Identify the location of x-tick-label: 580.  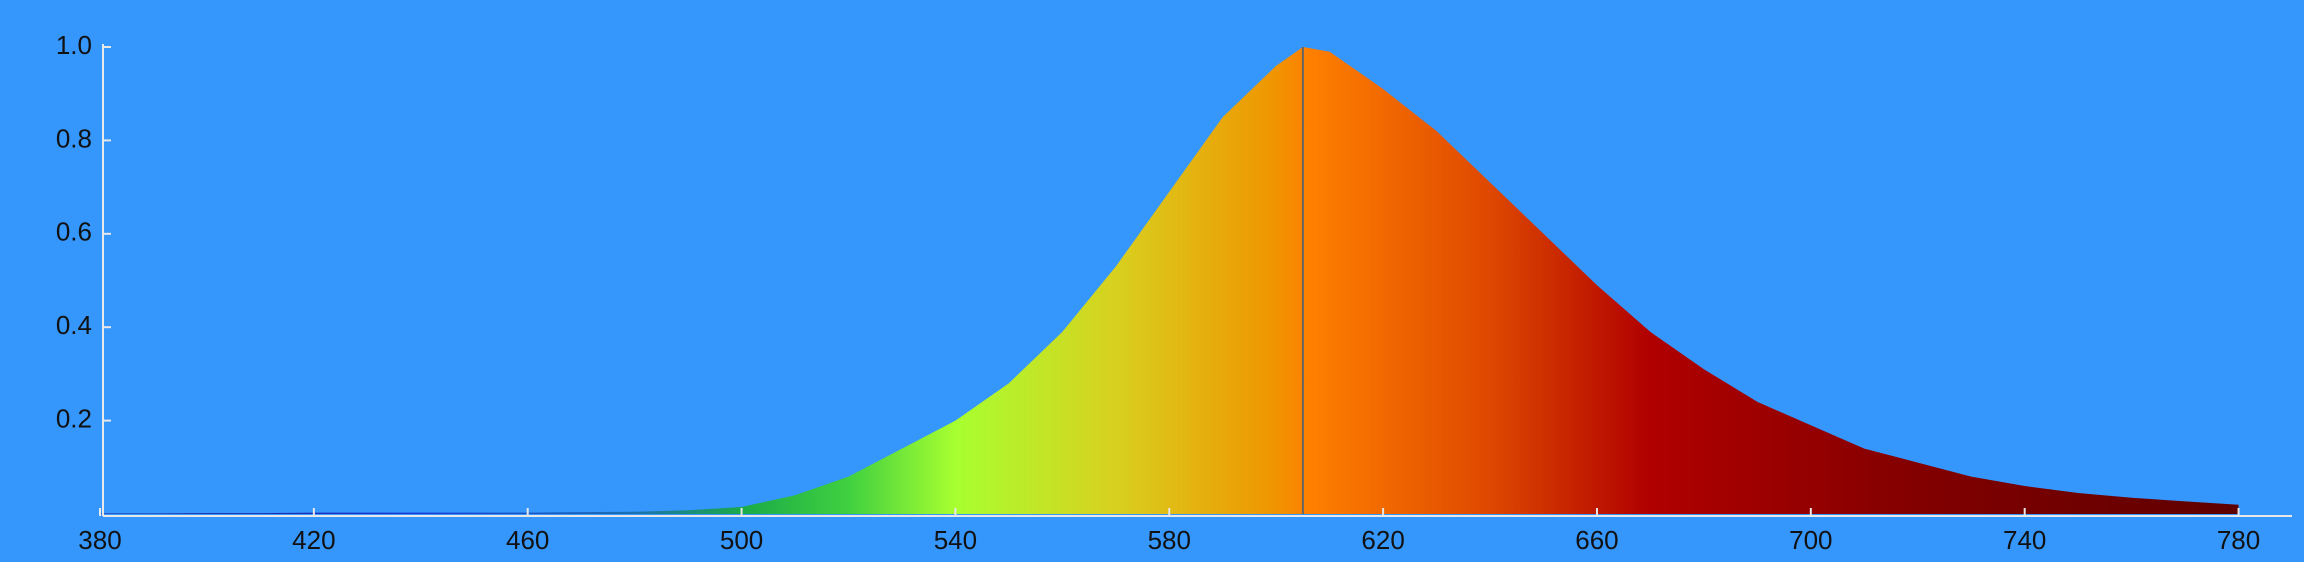
(1169, 540).